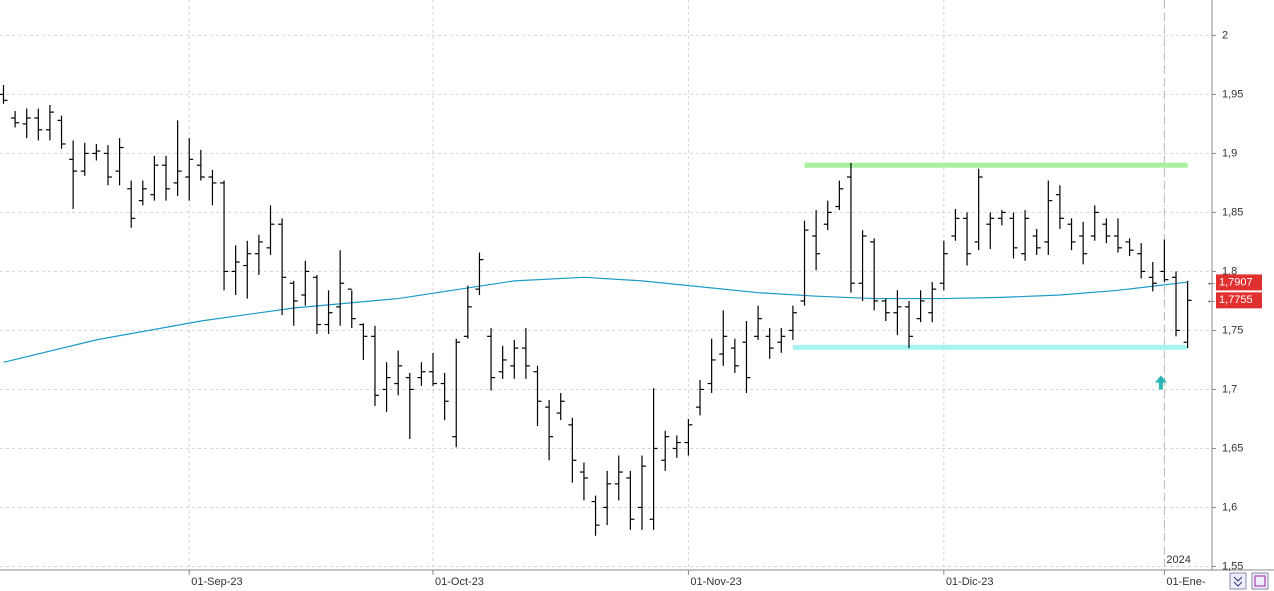  Describe the element at coordinates (1232, 212) in the screenshot. I see `y-tick-label: 1,85` at that location.